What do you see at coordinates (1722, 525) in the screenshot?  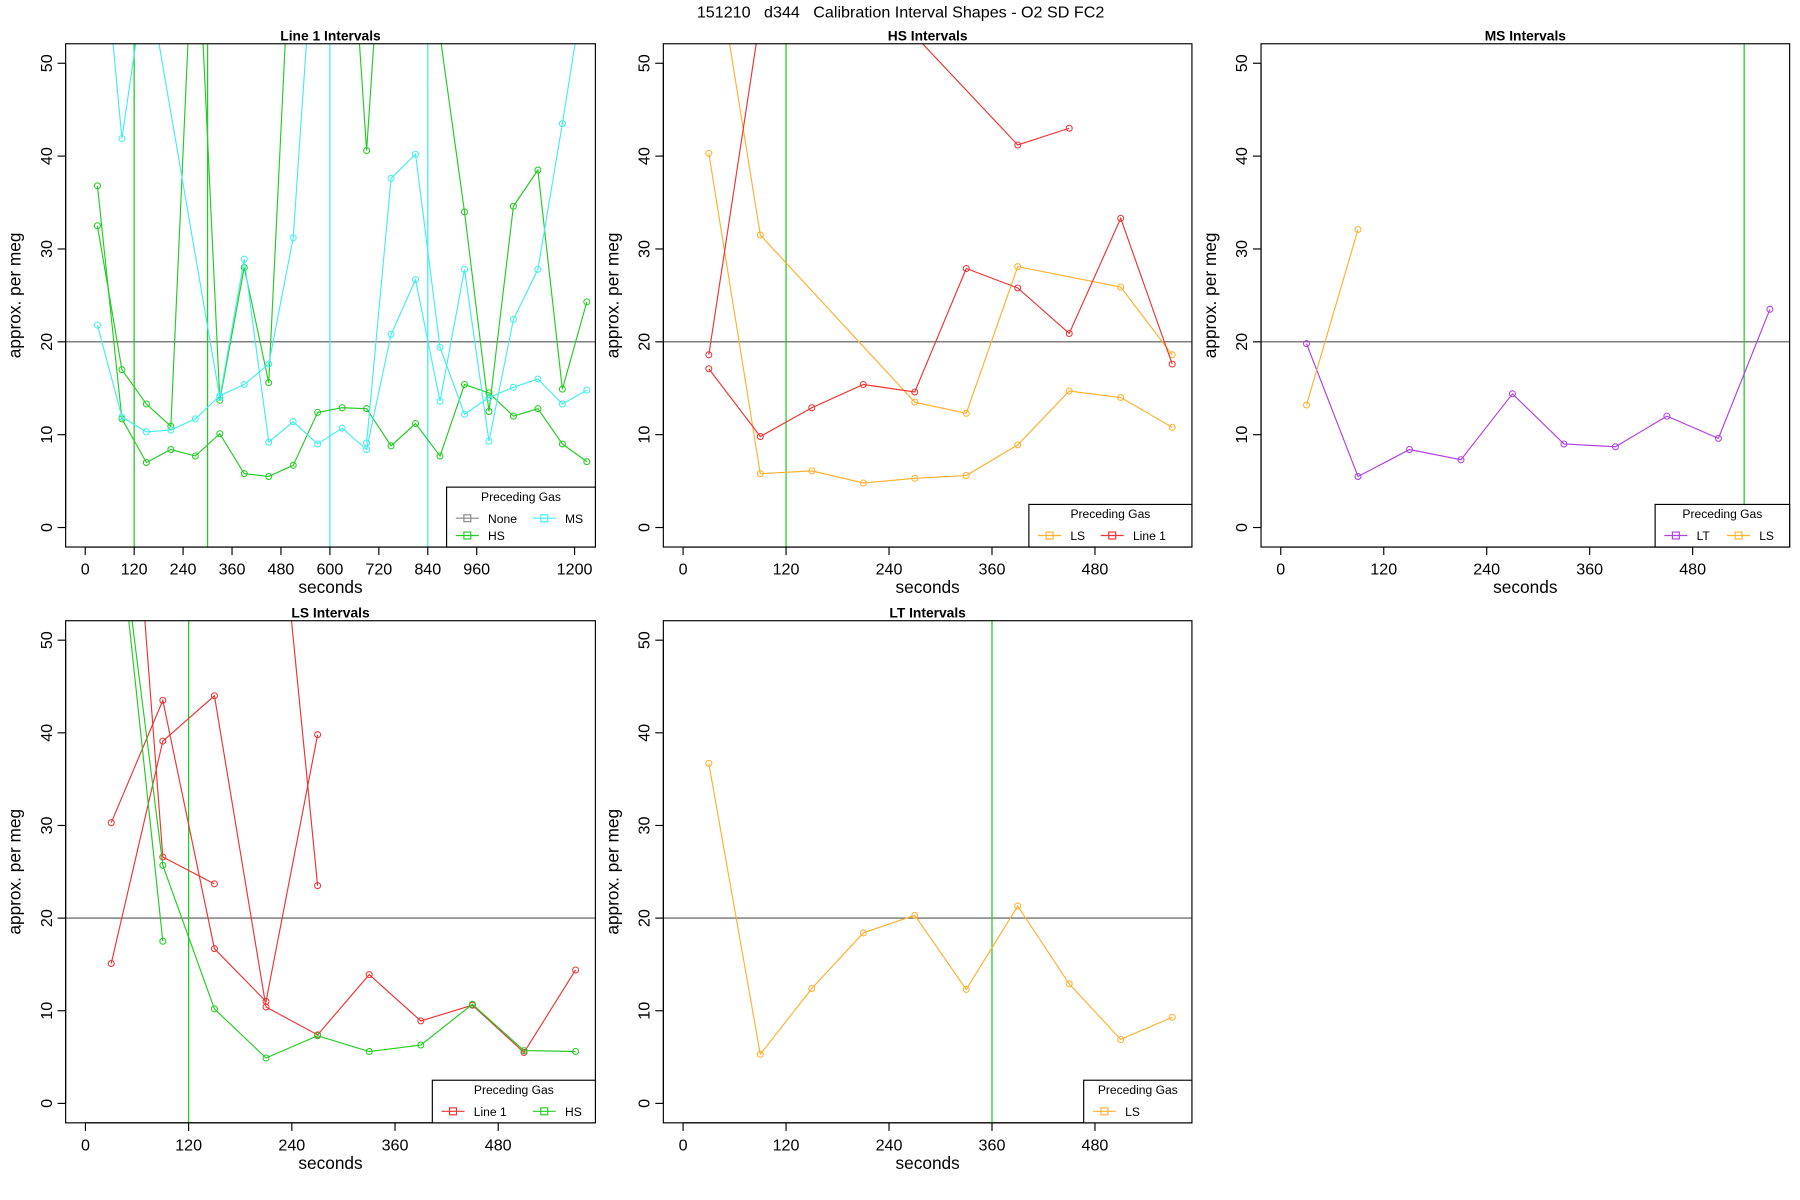 I see `legend: Preceding Gas LT LS` at bounding box center [1722, 525].